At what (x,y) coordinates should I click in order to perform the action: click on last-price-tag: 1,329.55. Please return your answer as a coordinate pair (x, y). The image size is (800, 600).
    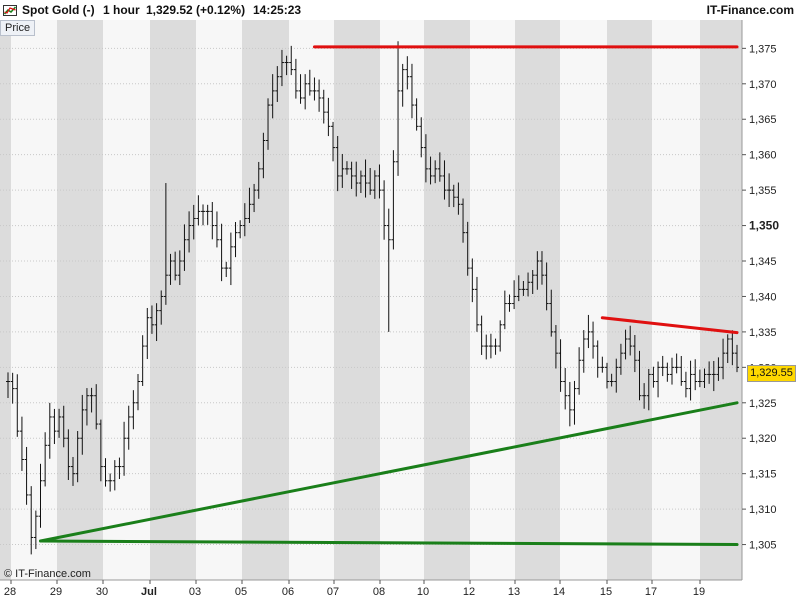
    Looking at the image, I should click on (771, 373).